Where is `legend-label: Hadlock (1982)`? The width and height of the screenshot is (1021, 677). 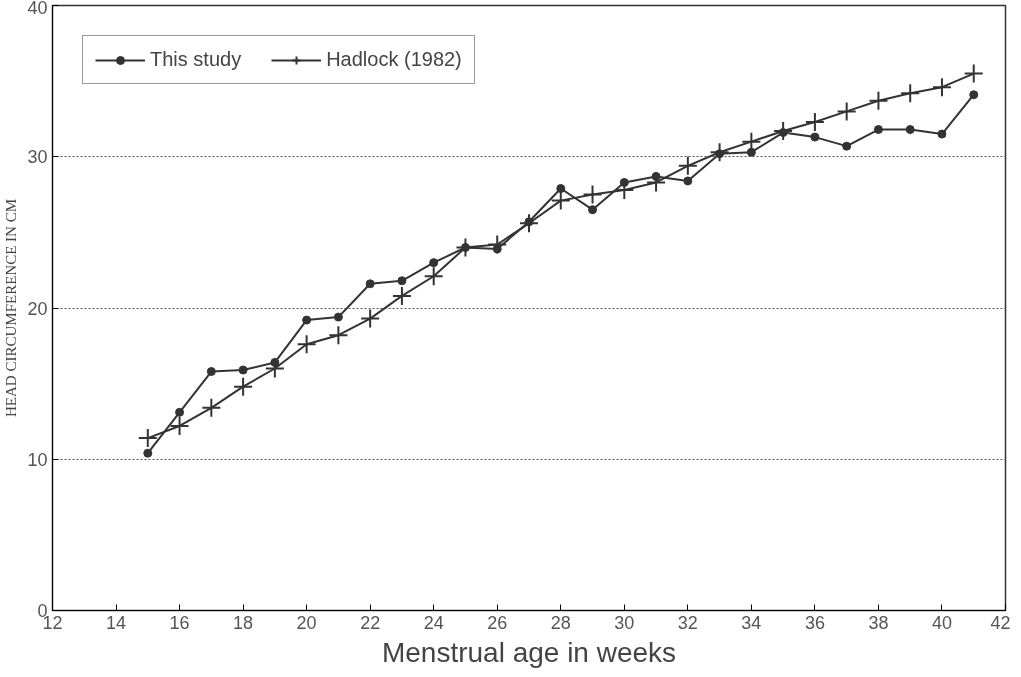 legend-label: Hadlock (1982) is located at coordinates (394, 59).